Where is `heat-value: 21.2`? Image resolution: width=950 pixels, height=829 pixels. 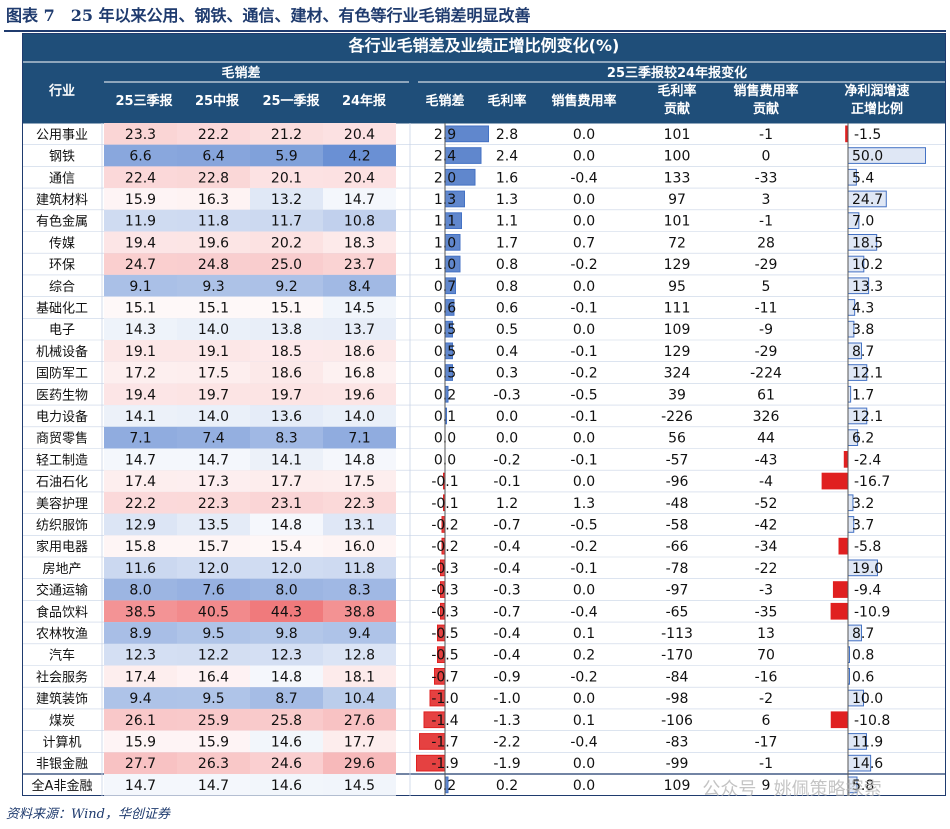 heat-value: 21.2 is located at coordinates (286, 135).